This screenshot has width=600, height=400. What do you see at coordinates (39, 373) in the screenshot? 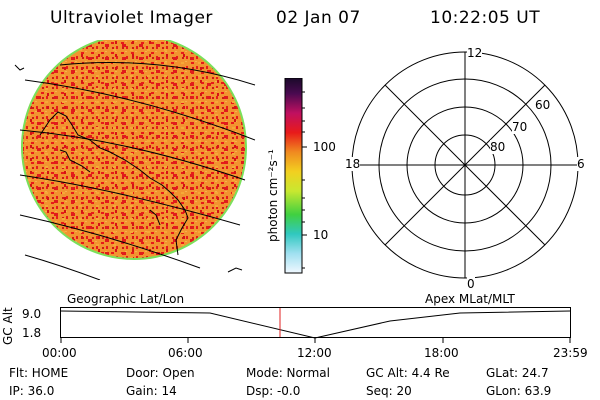
I see `status-filter: Flt: HOME` at bounding box center [39, 373].